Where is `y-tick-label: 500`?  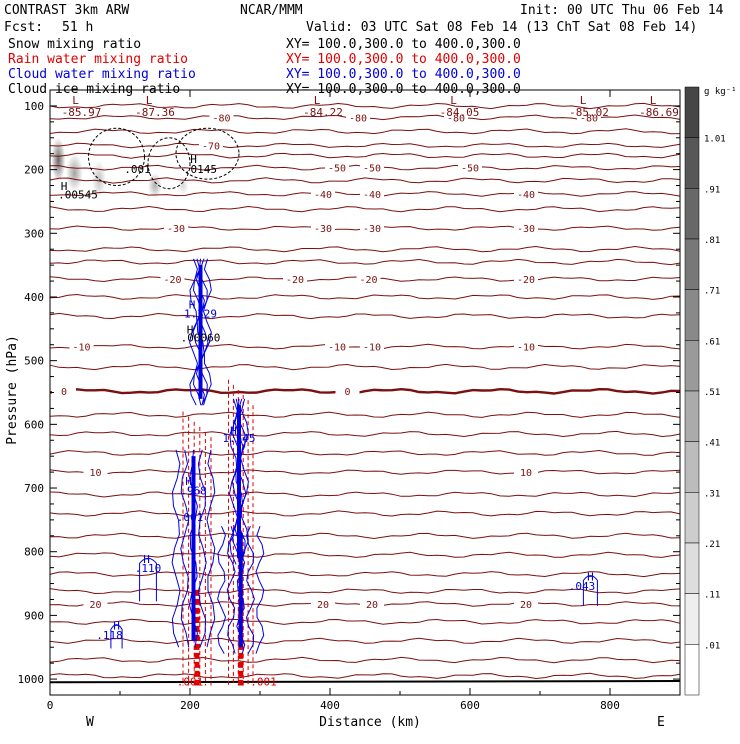
y-tick-label: 500 is located at coordinates (34, 361).